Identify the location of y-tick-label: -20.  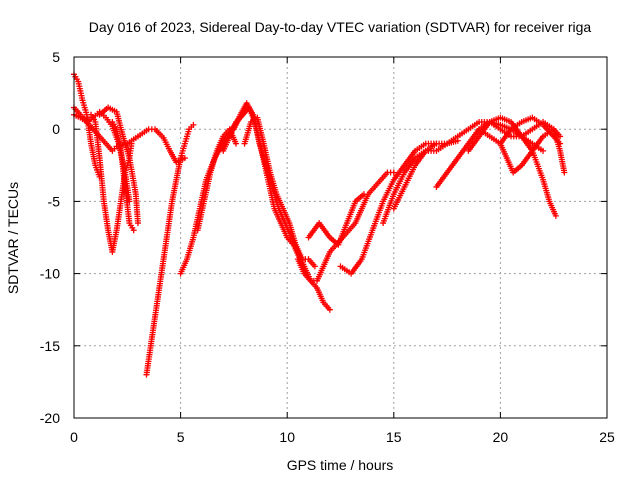
(50, 418).